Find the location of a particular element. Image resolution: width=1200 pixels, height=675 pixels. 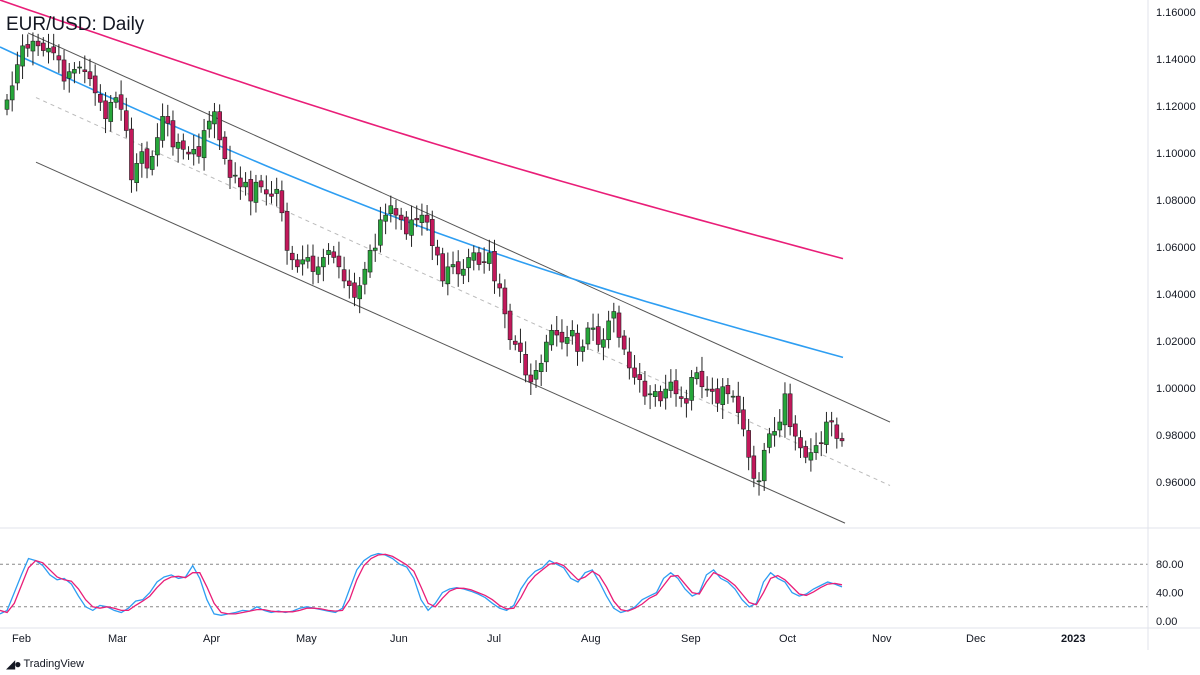

stochastic-pane is located at coordinates (574, 584).